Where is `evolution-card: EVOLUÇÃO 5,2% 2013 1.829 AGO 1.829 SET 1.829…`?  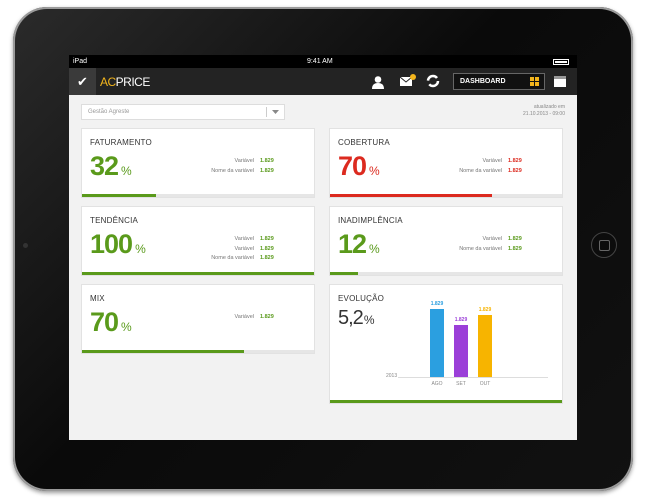 evolution-card: EVOLUÇÃO 5,2% 2013 1.829 AGO 1.829 SET 1.829… is located at coordinates (446, 344).